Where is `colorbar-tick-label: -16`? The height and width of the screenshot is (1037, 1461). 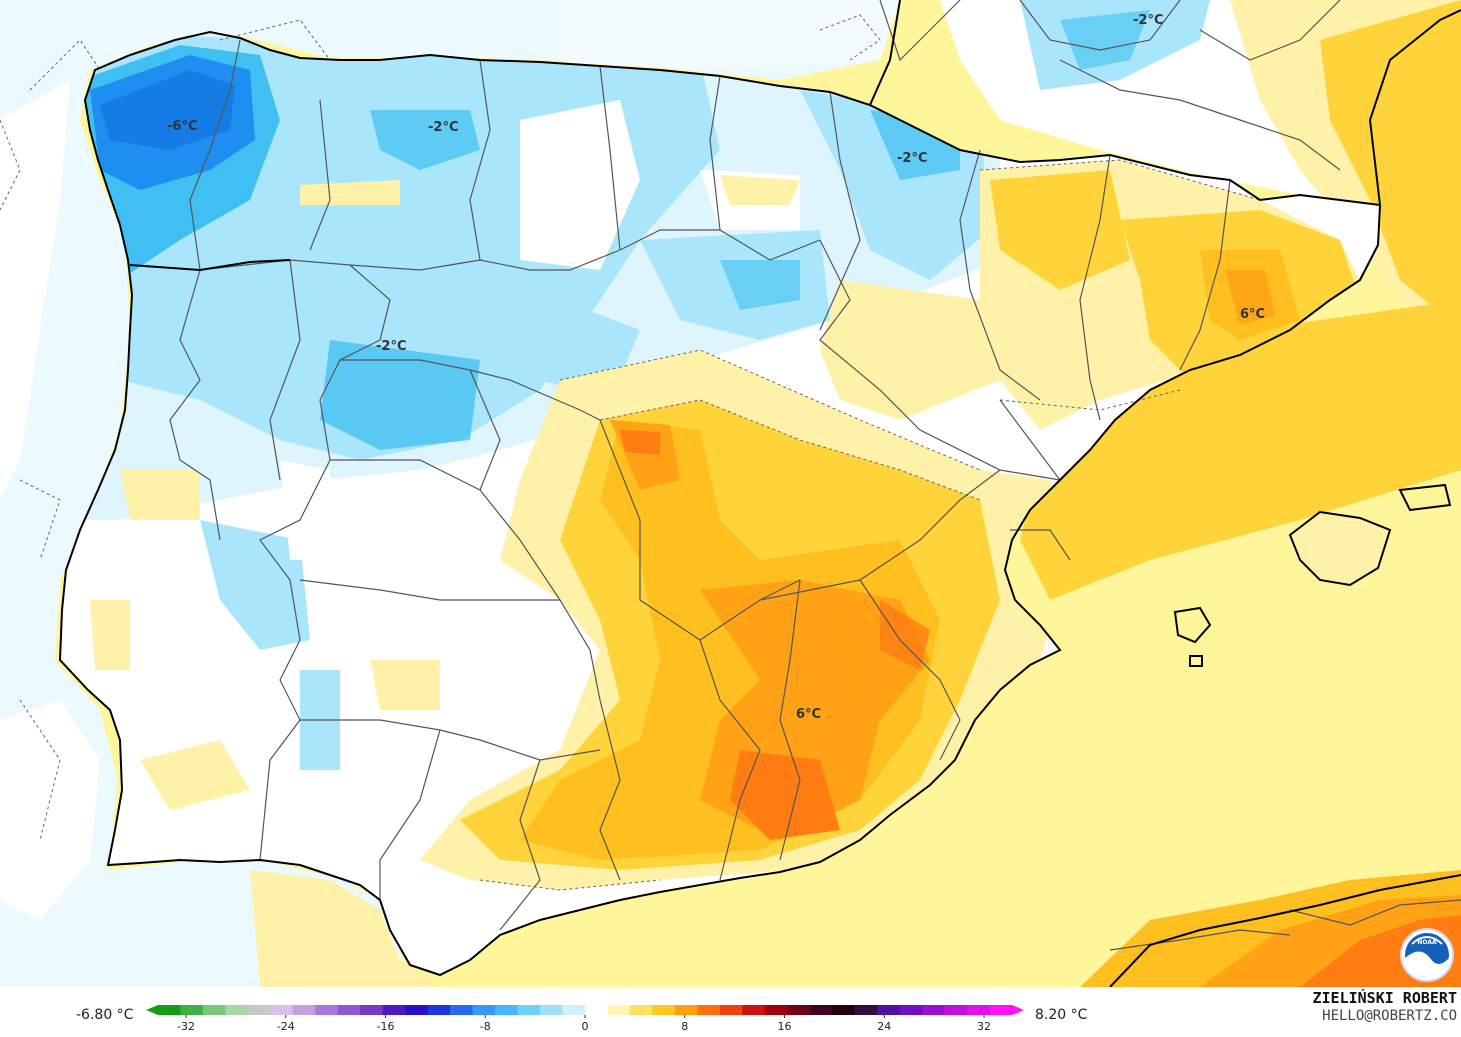 colorbar-tick-label: -16 is located at coordinates (386, 1026).